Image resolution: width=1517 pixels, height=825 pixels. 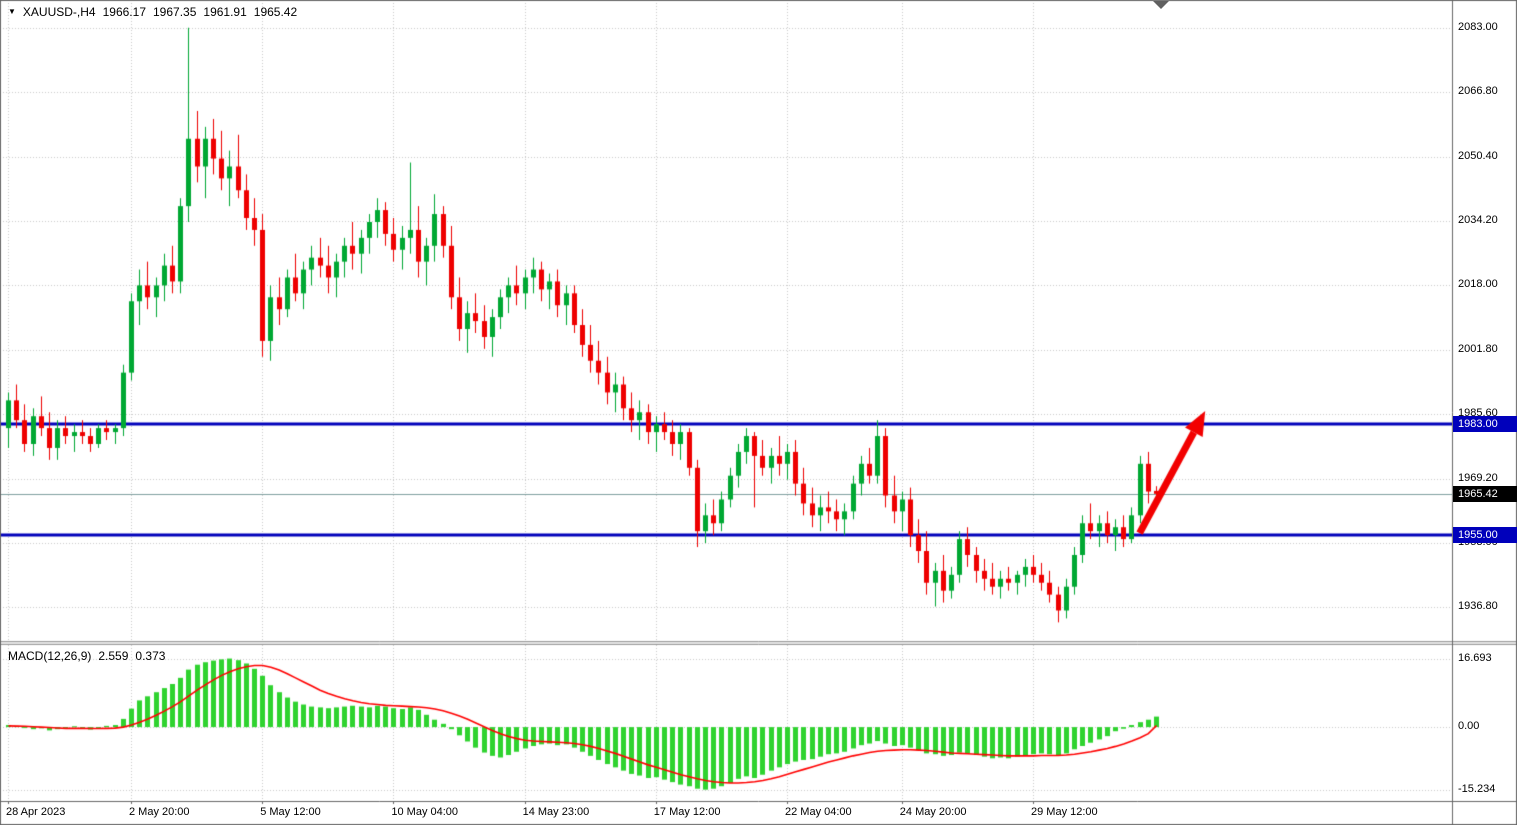 I want to click on price-axis-label: 1936.80, so click(x=1478, y=606).